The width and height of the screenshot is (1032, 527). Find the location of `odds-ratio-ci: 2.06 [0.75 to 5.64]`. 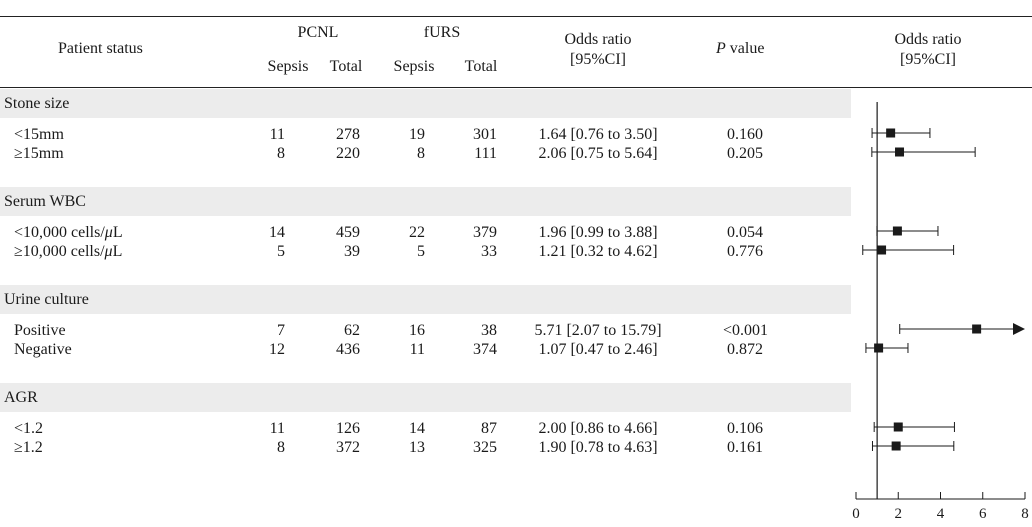

odds-ratio-ci: 2.06 [0.75 to 5.64] is located at coordinates (598, 153).